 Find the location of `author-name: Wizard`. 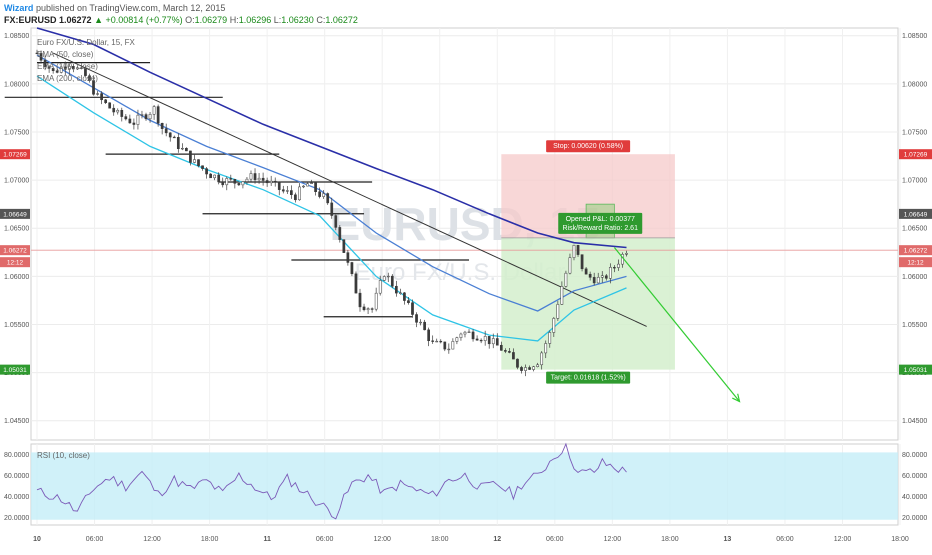

author-name: Wizard is located at coordinates (19, 8).